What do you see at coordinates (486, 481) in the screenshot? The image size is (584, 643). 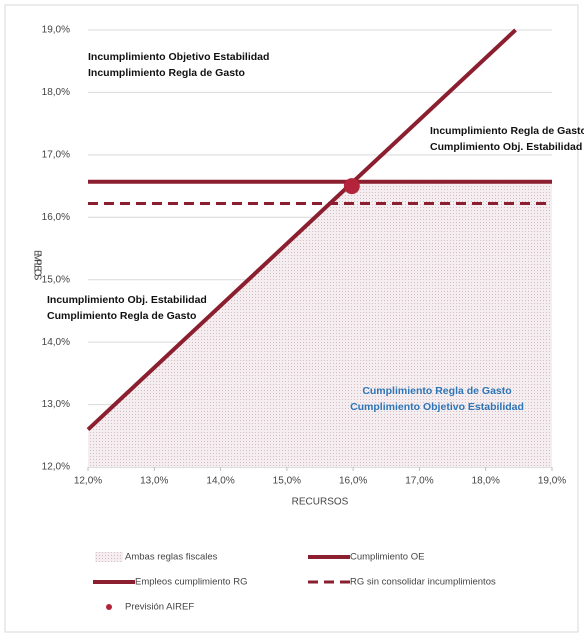 I see `x-tick-label: 18,0%` at bounding box center [486, 481].